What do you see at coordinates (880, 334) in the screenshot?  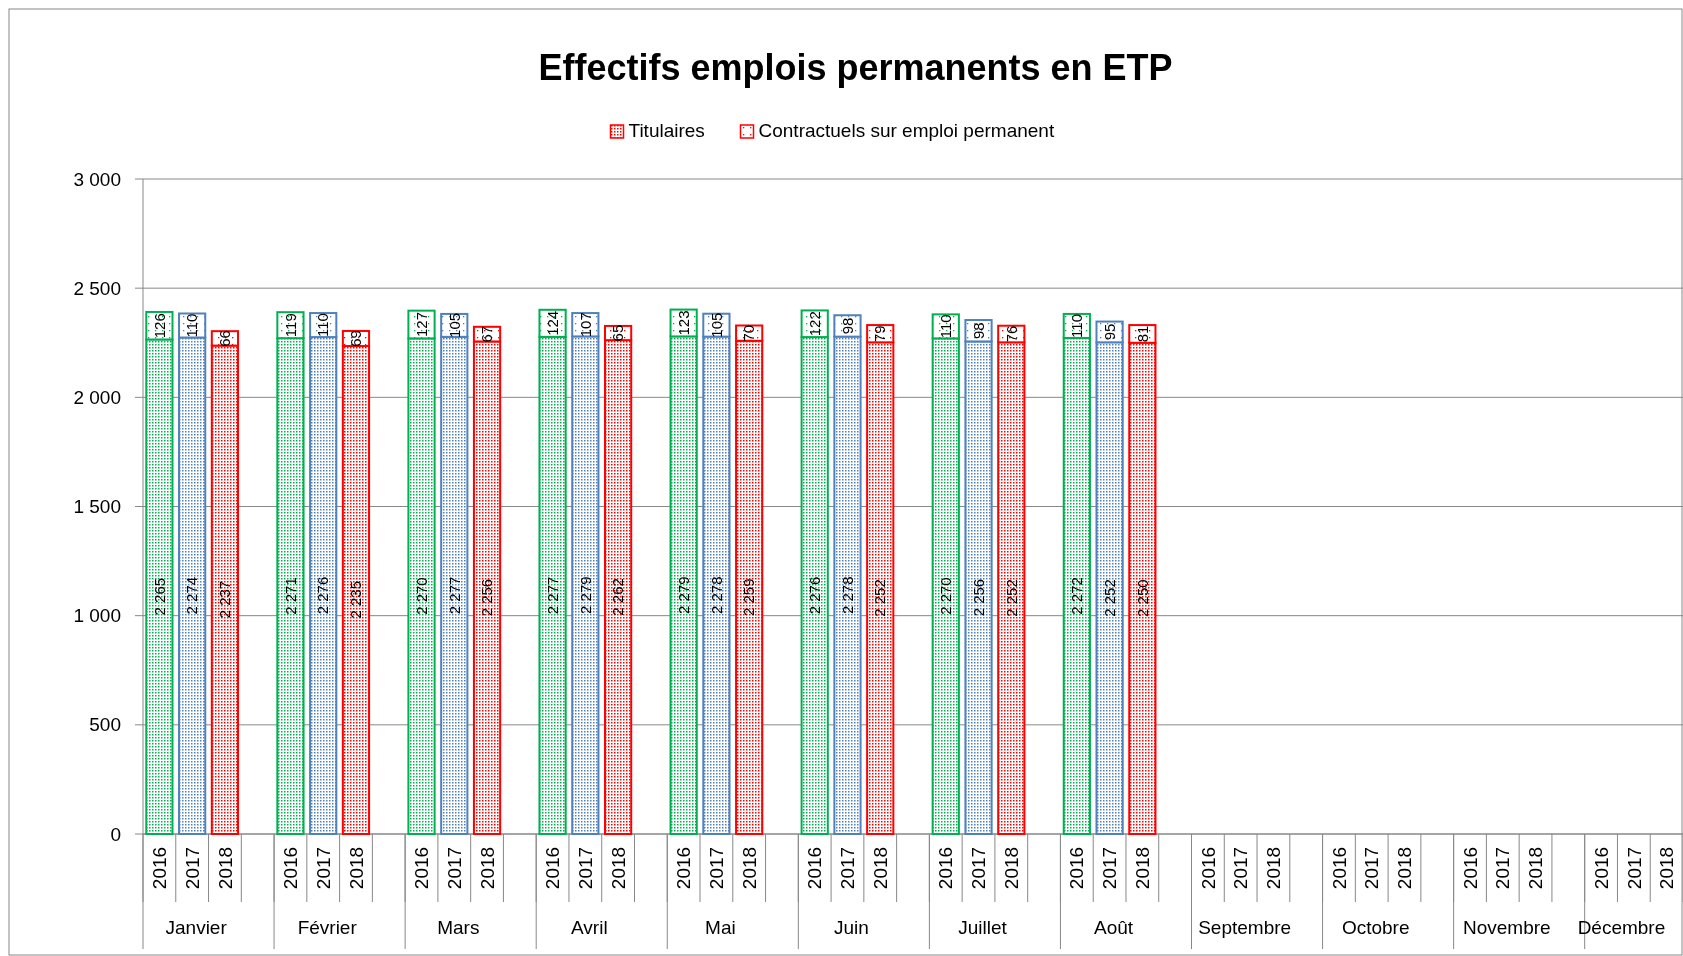 I see `data-label: 79` at bounding box center [880, 334].